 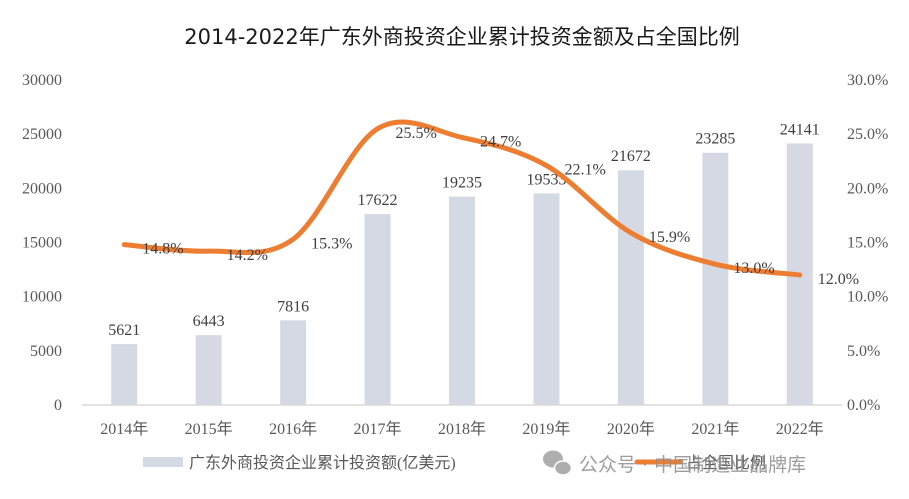 I want to click on line-value-label: 25.5%, so click(x=416, y=133).